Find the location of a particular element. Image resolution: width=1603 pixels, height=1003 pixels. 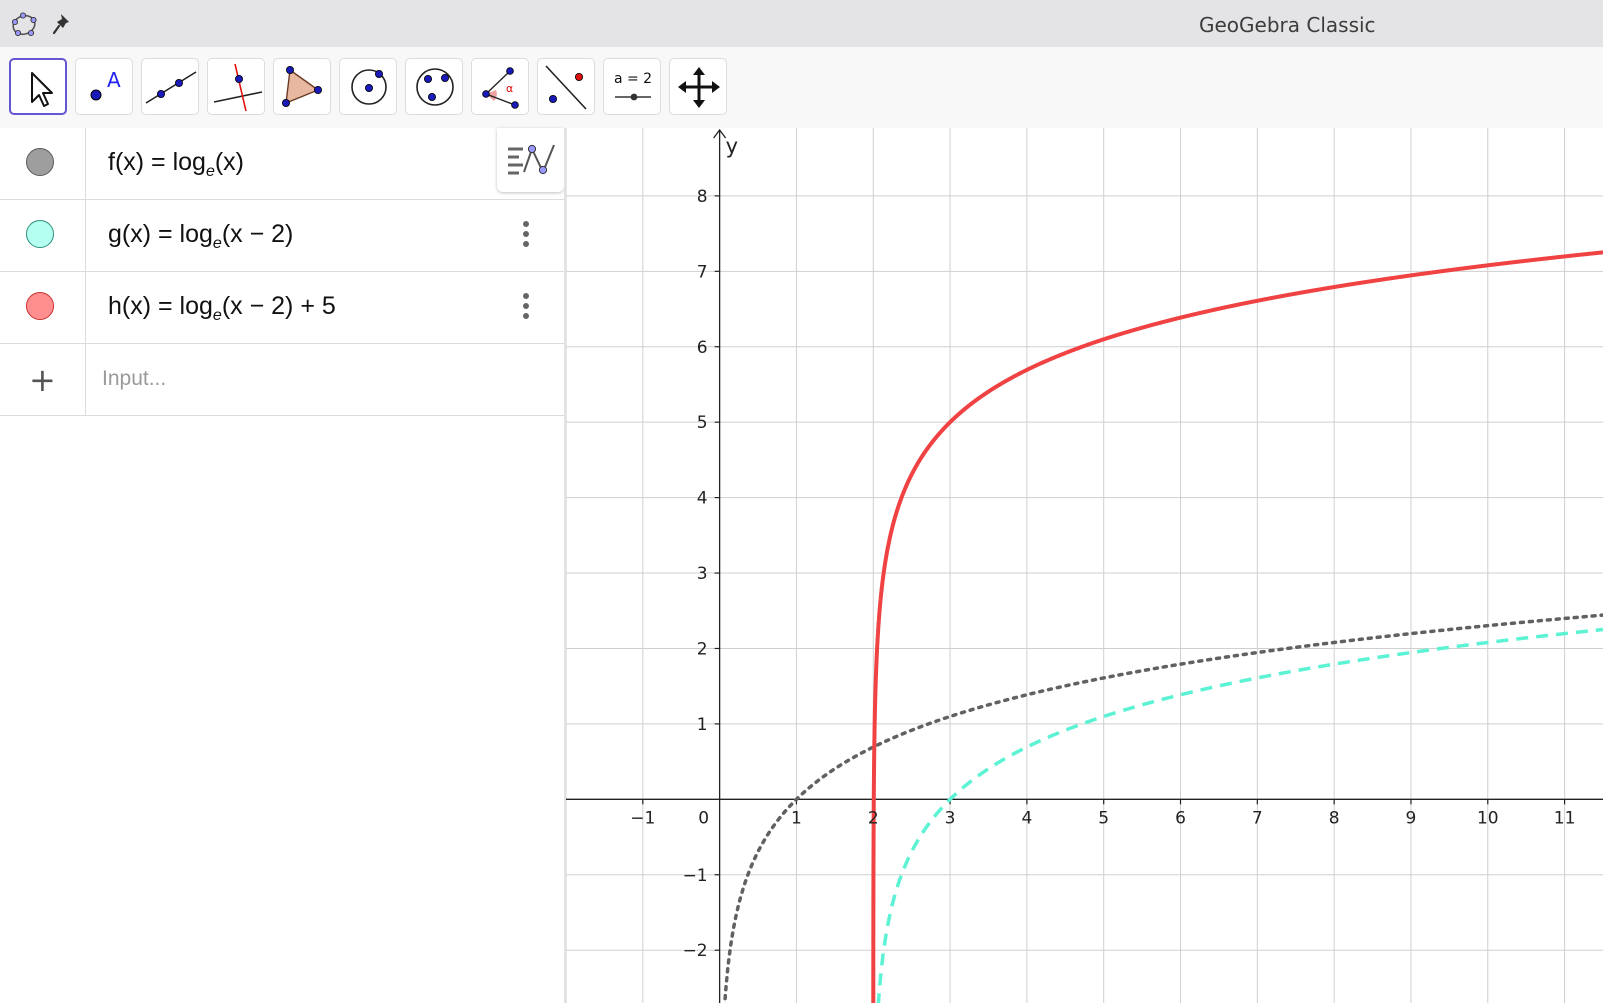

circle-three-points-icon is located at coordinates (435, 87).